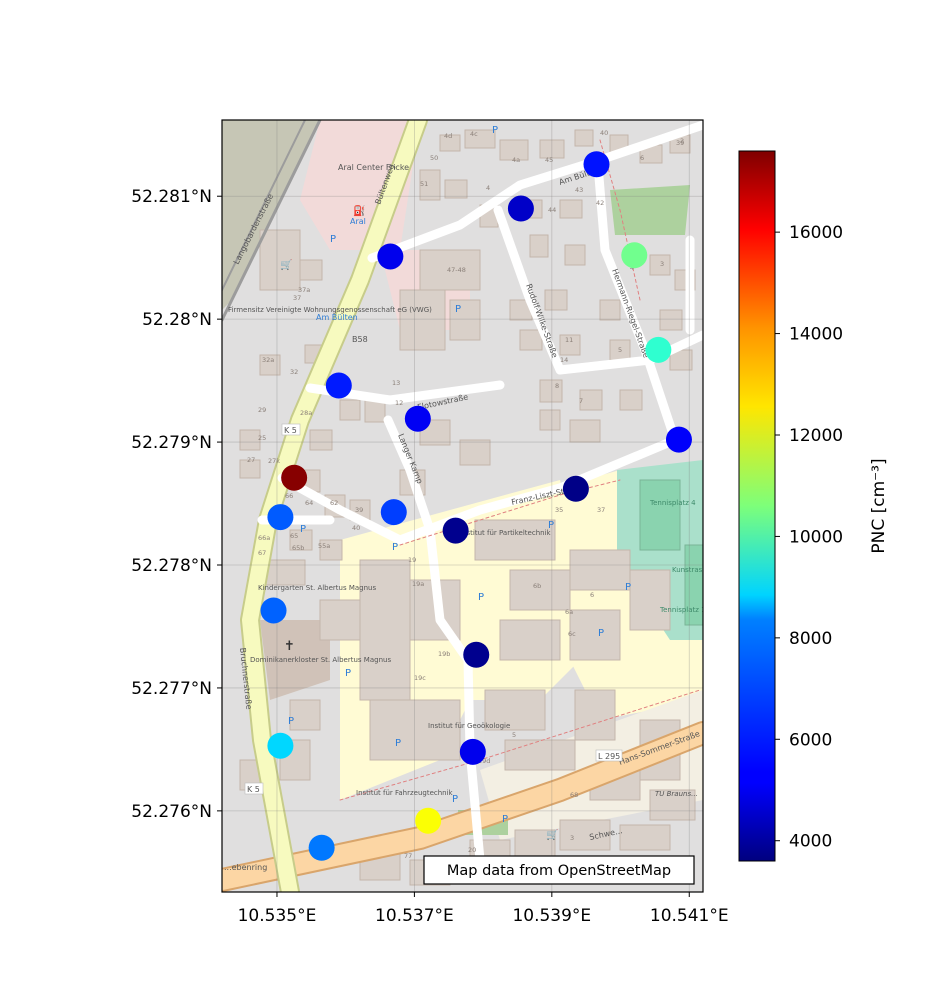 This screenshot has height=1003, width=943. I want to click on colorbar-tick-label: 14000, so click(816, 335).